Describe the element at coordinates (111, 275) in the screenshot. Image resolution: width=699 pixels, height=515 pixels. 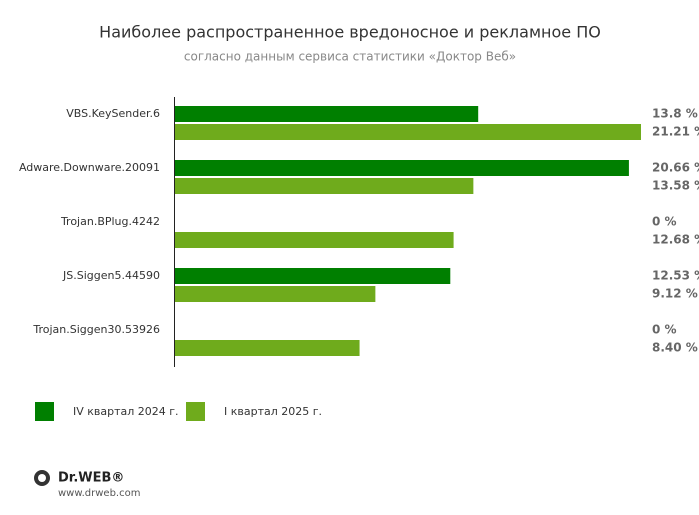
I see `y-tick-label: JS.Siggen5.44590` at that location.